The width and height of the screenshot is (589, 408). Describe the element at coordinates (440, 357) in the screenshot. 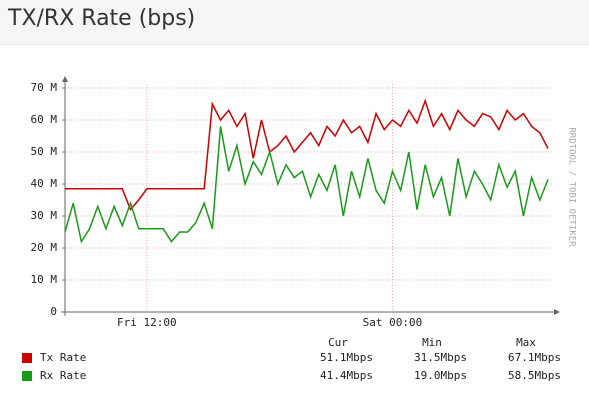

I see `stats-value: 31.5Mbps` at that location.